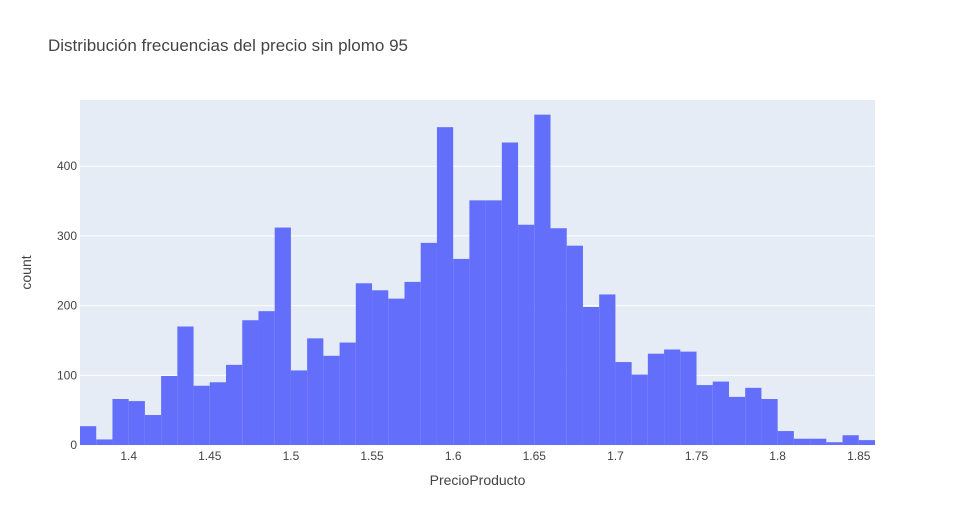  Describe the element at coordinates (615, 456) in the screenshot. I see `x-tick-label: 1.7` at that location.